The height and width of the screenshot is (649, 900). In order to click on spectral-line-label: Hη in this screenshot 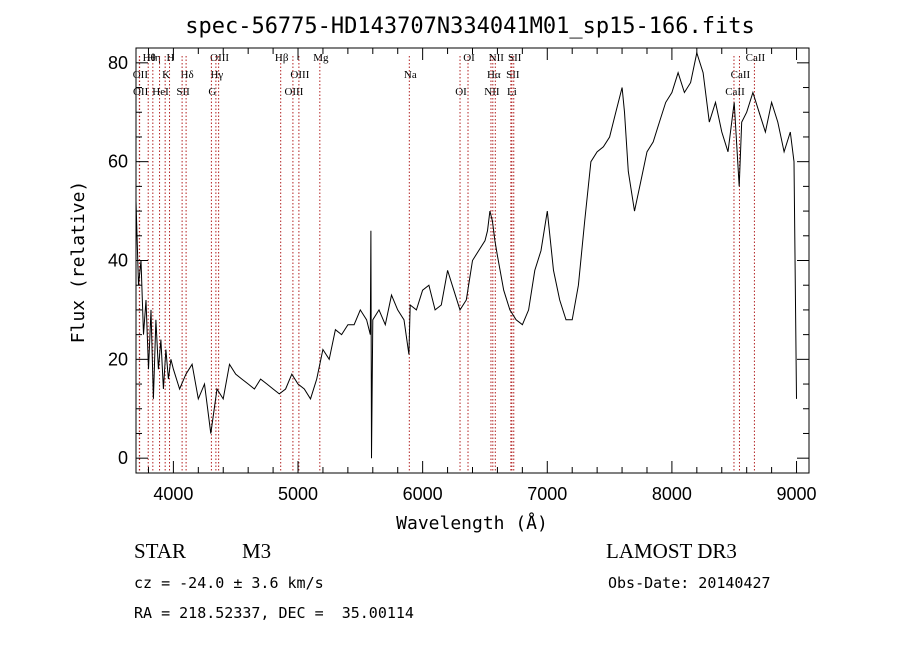, I will do `click(154, 58)`.